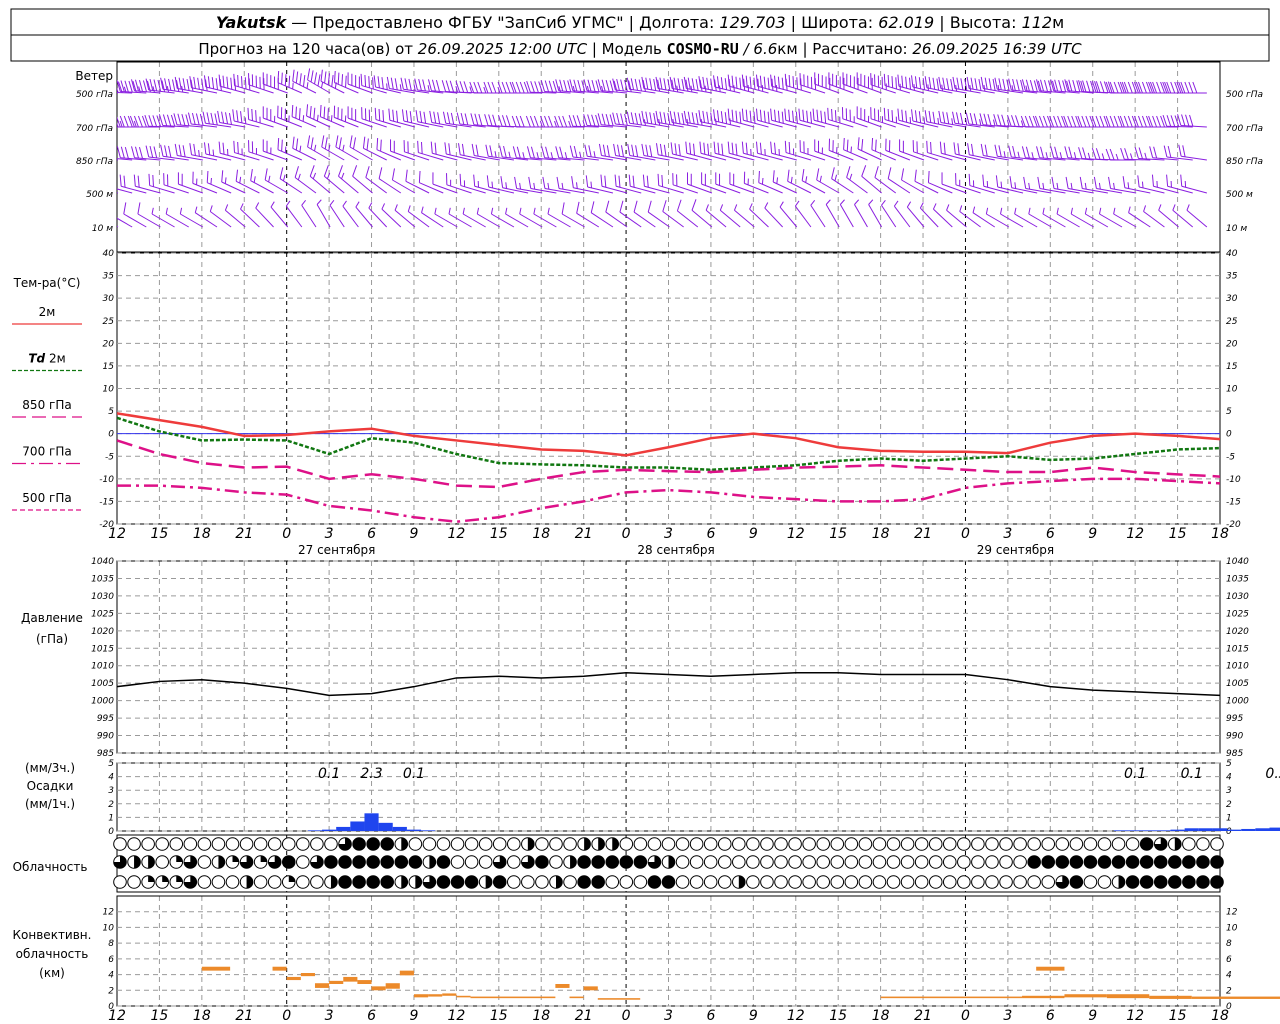 The image size is (1280, 1024). What do you see at coordinates (179, 878) in the screenshot?
I see `cloud-fill-quarter` at bounding box center [179, 878].